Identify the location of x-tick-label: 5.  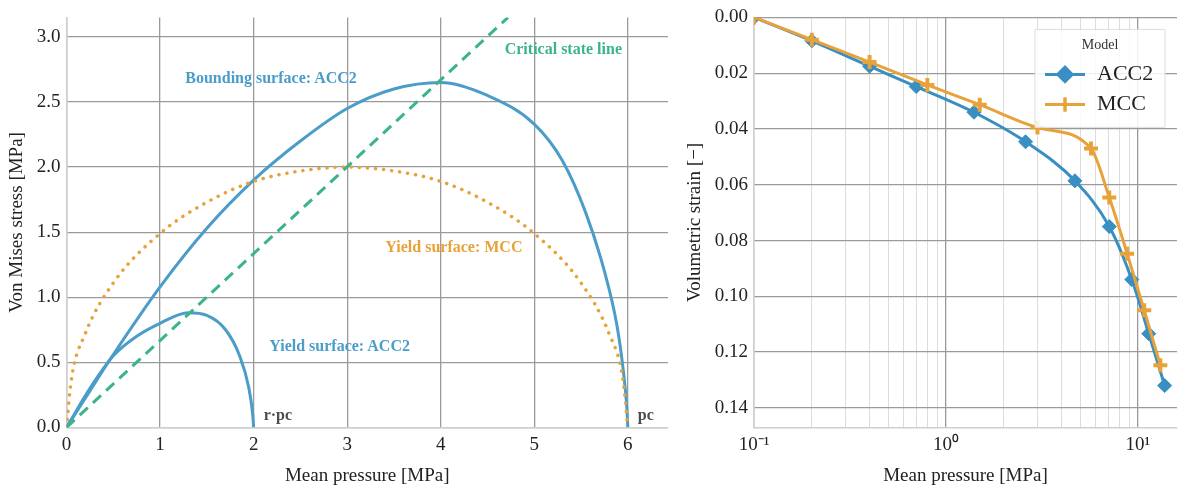
(534, 443).